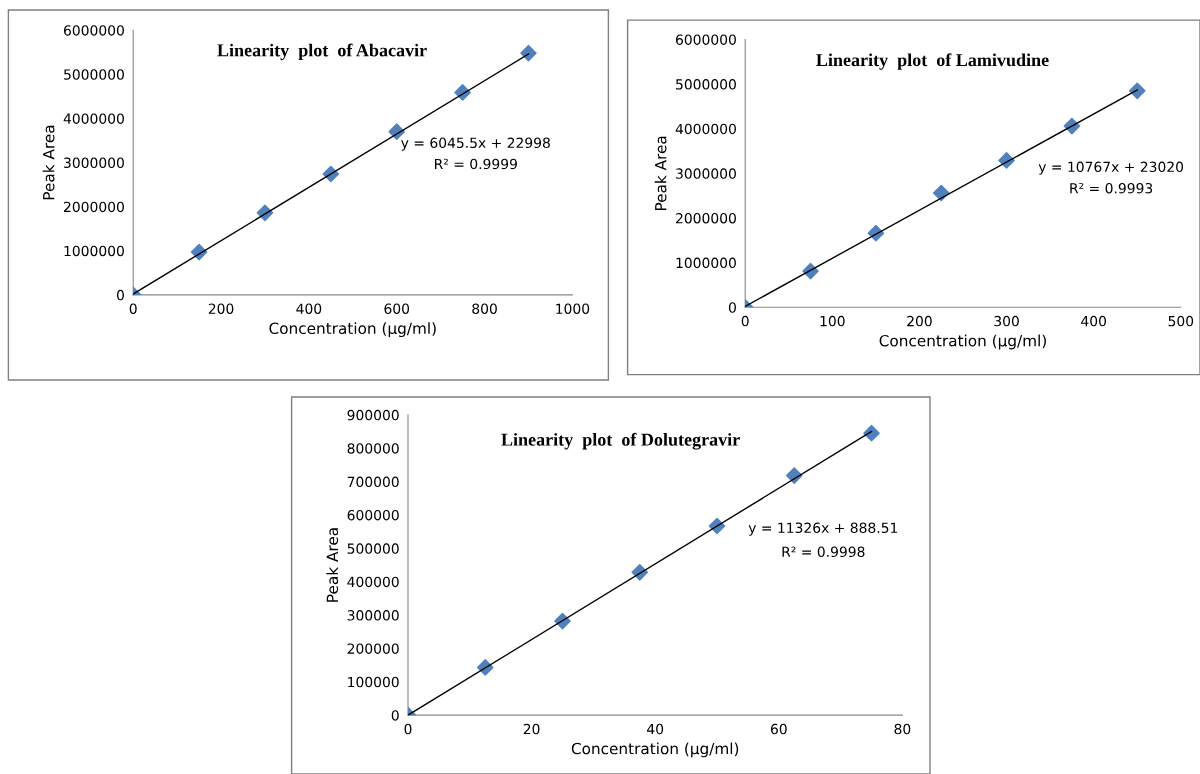 Image resolution: width=1200 pixels, height=774 pixels. What do you see at coordinates (1181, 321) in the screenshot?
I see `x-tick-label: 500` at bounding box center [1181, 321].